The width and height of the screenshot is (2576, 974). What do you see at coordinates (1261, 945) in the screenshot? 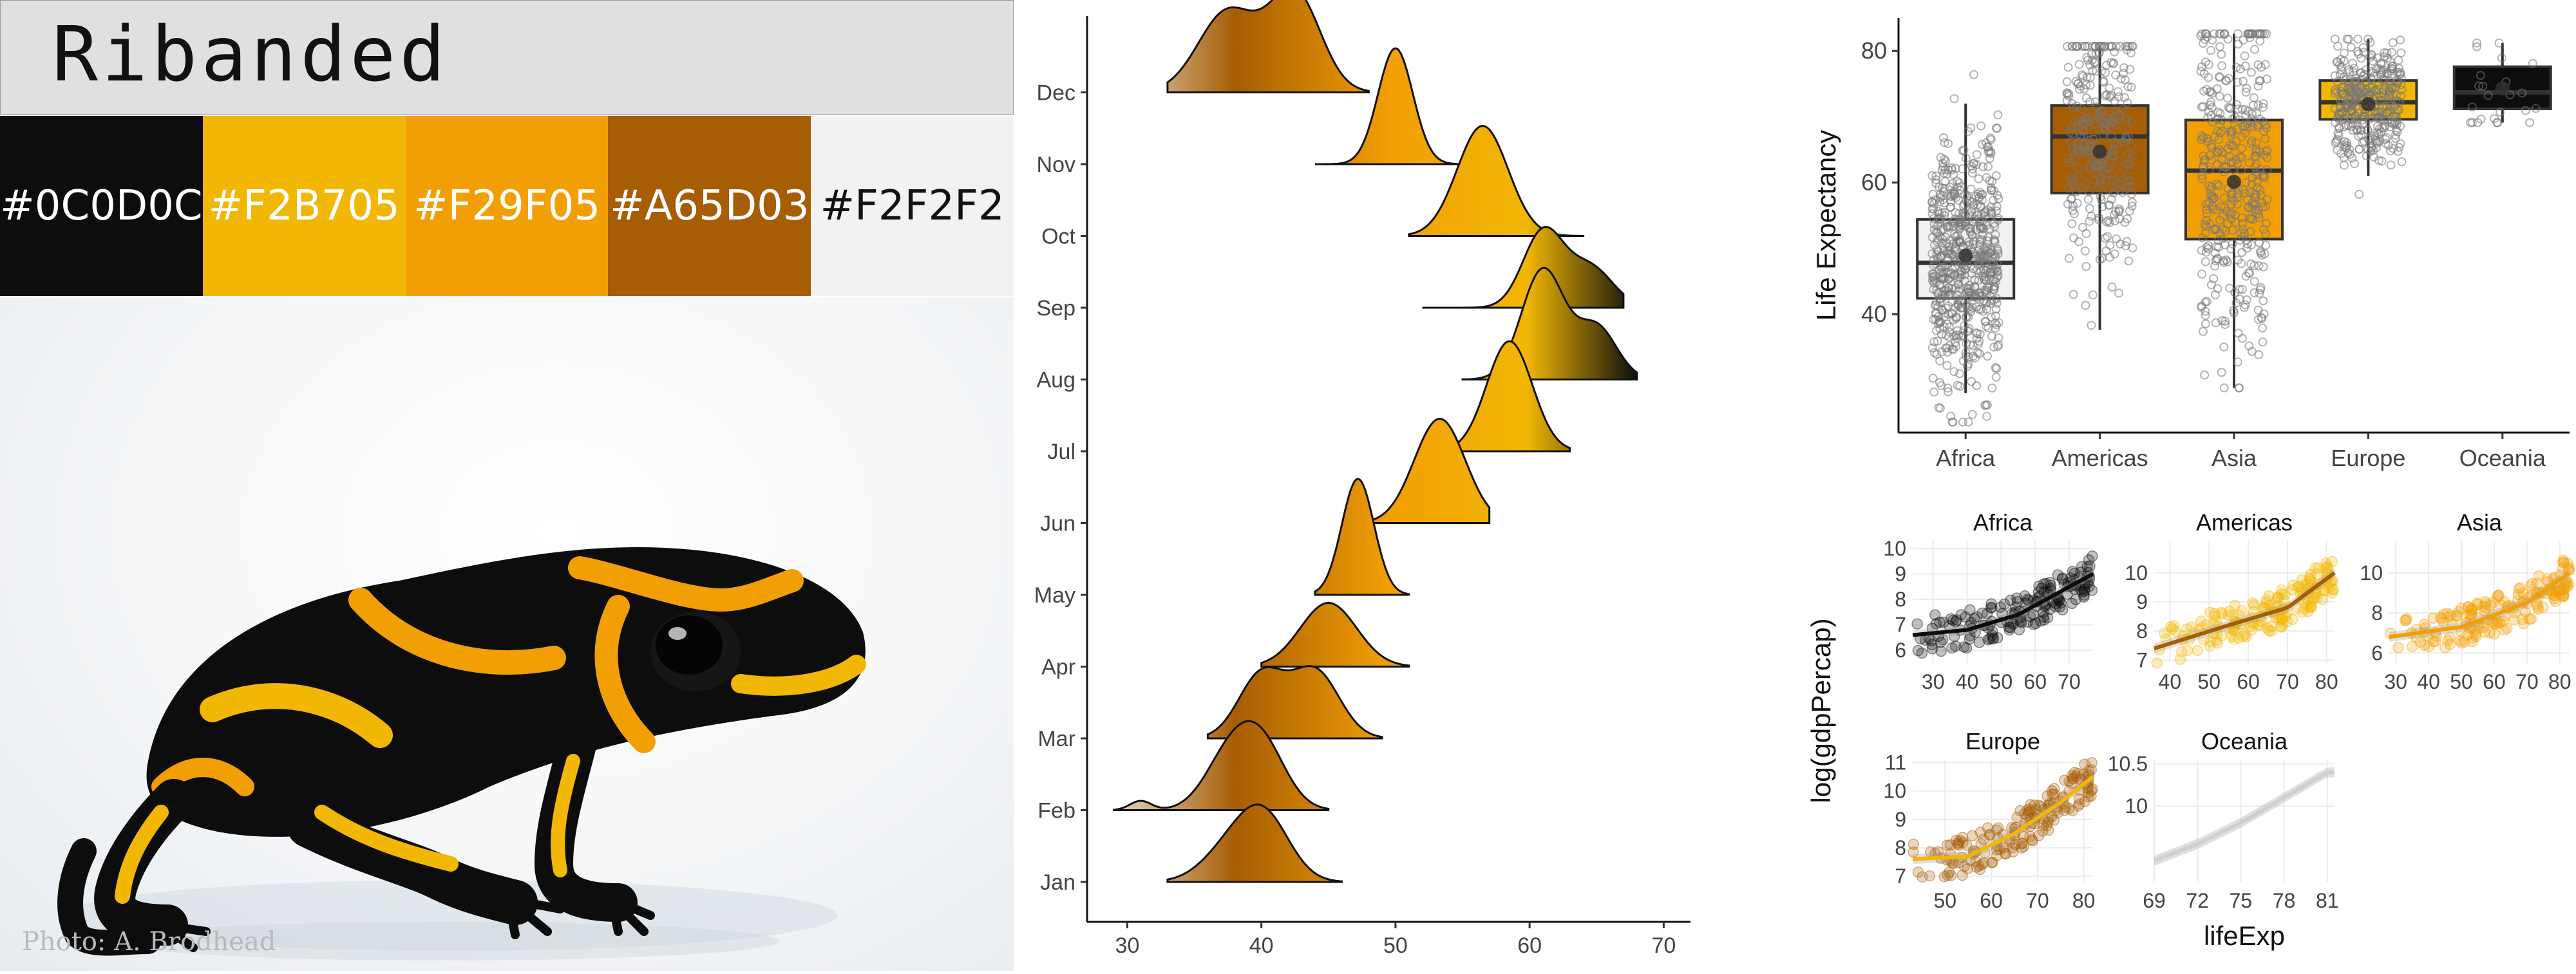
I see `x-tick-label: 40` at bounding box center [1261, 945].